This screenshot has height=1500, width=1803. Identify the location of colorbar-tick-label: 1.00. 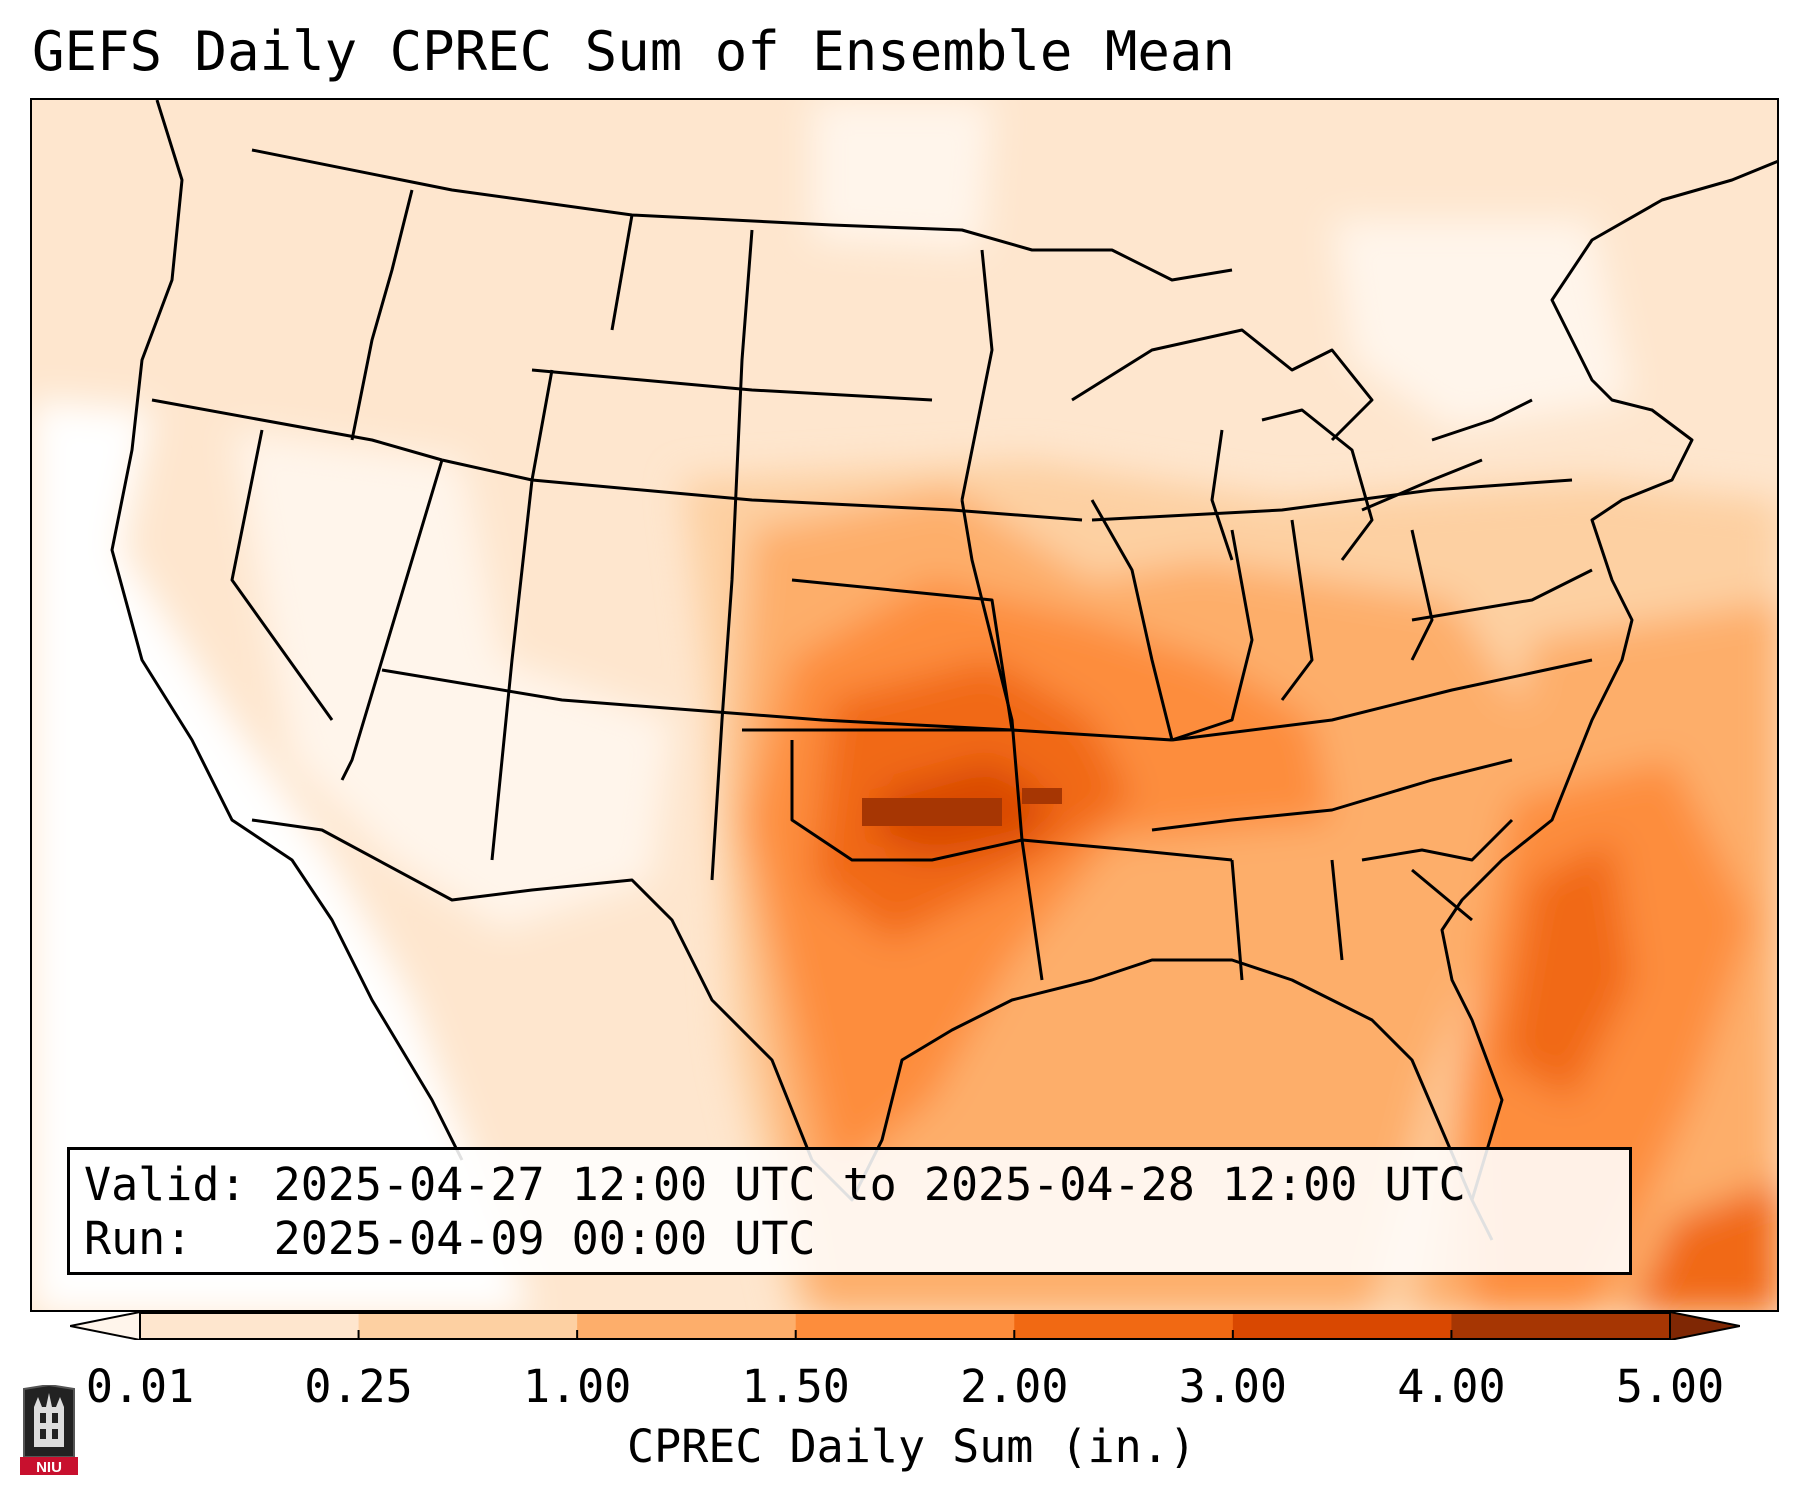
(577, 1386).